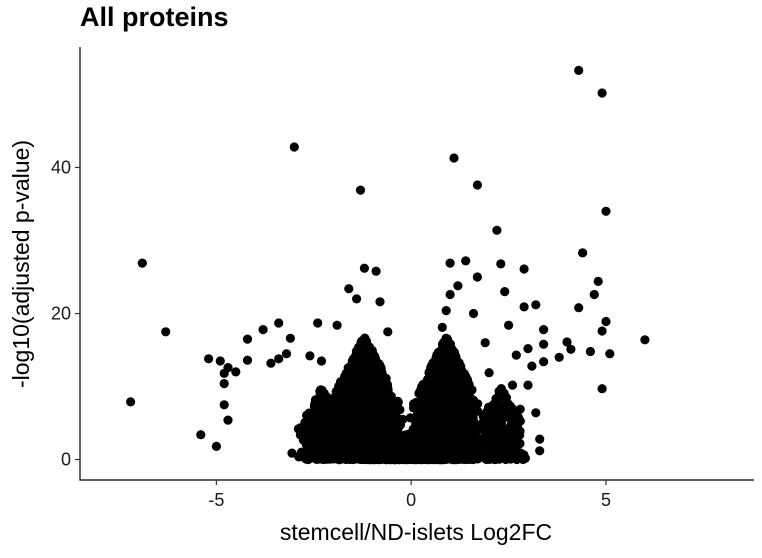  Describe the element at coordinates (154, 17) in the screenshot. I see `chart-title: All proteins` at that location.